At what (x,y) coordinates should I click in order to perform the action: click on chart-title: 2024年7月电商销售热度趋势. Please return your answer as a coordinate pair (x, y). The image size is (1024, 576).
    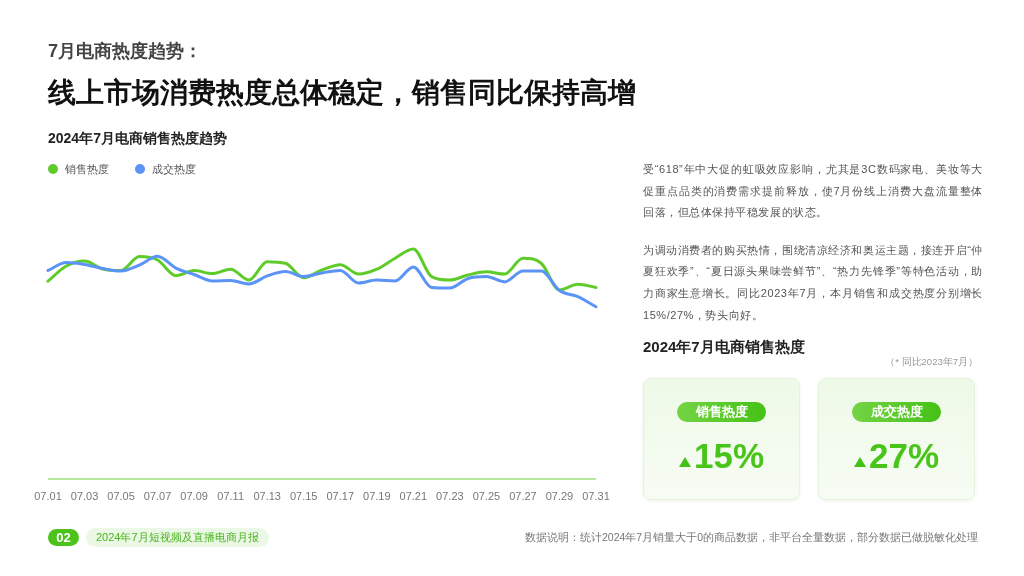
    Looking at the image, I should click on (137, 138).